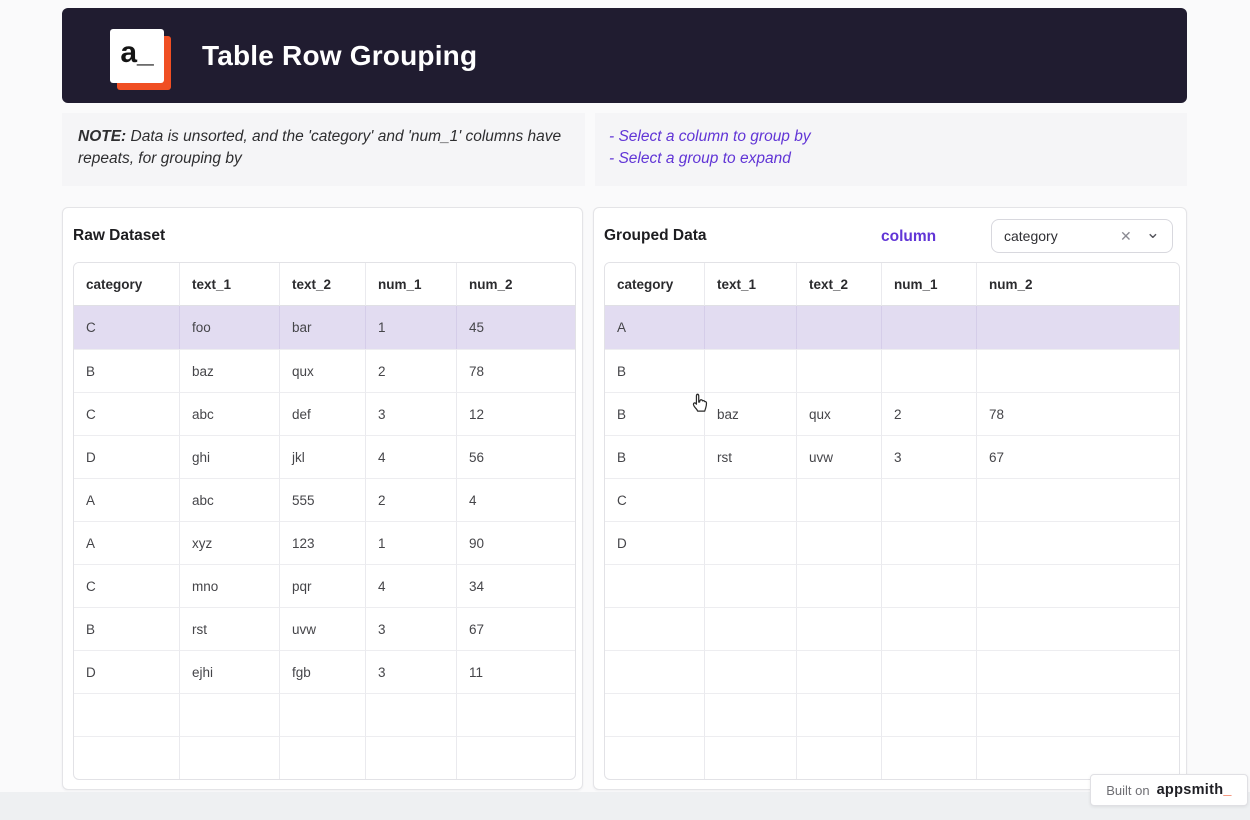  I want to click on table-cell: 4, so click(516, 499).